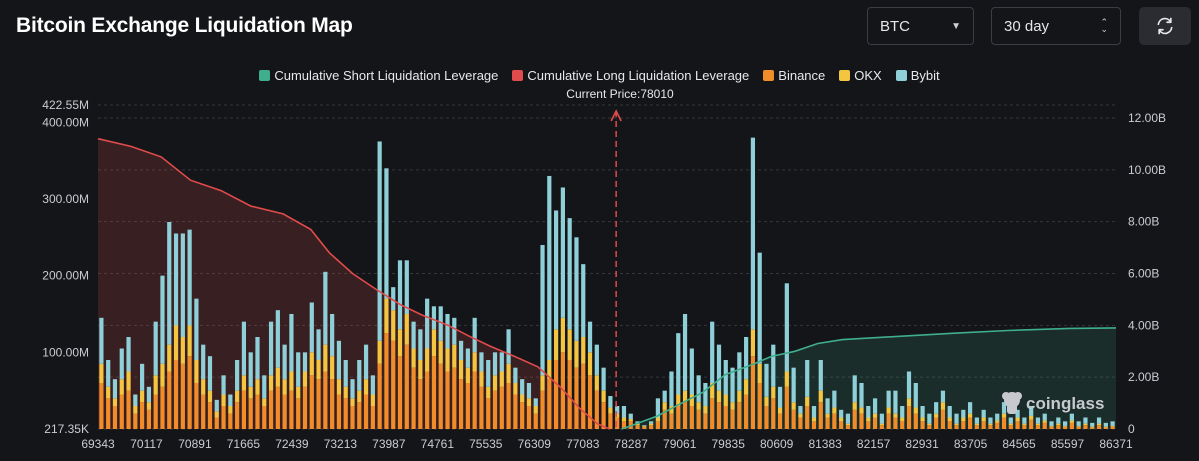 This screenshot has width=1199, height=461. Describe the element at coordinates (1147, 273) in the screenshot. I see `y-axis-right: 12.00B 10.00B 8.00B 6.00B 4.00B 2.00B 0` at that location.